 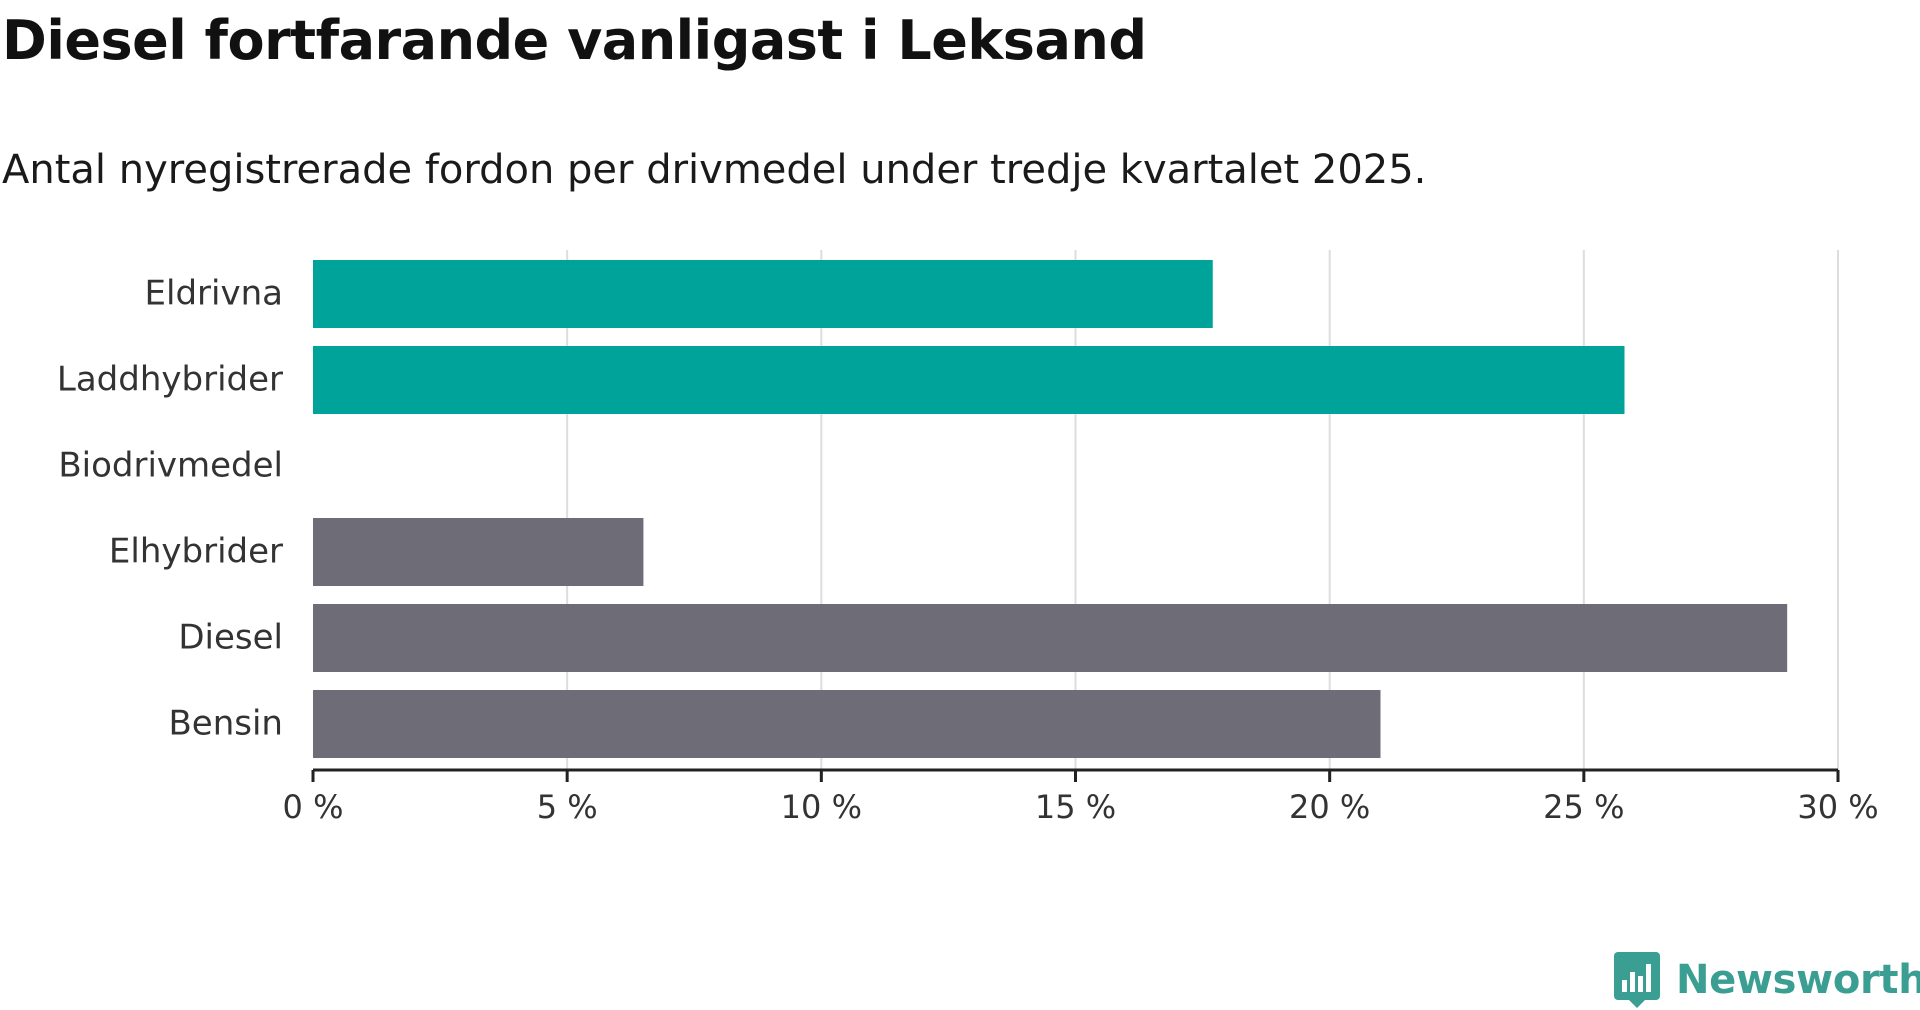 I want to click on x-tick-label: 20 %, so click(x=1329, y=807).